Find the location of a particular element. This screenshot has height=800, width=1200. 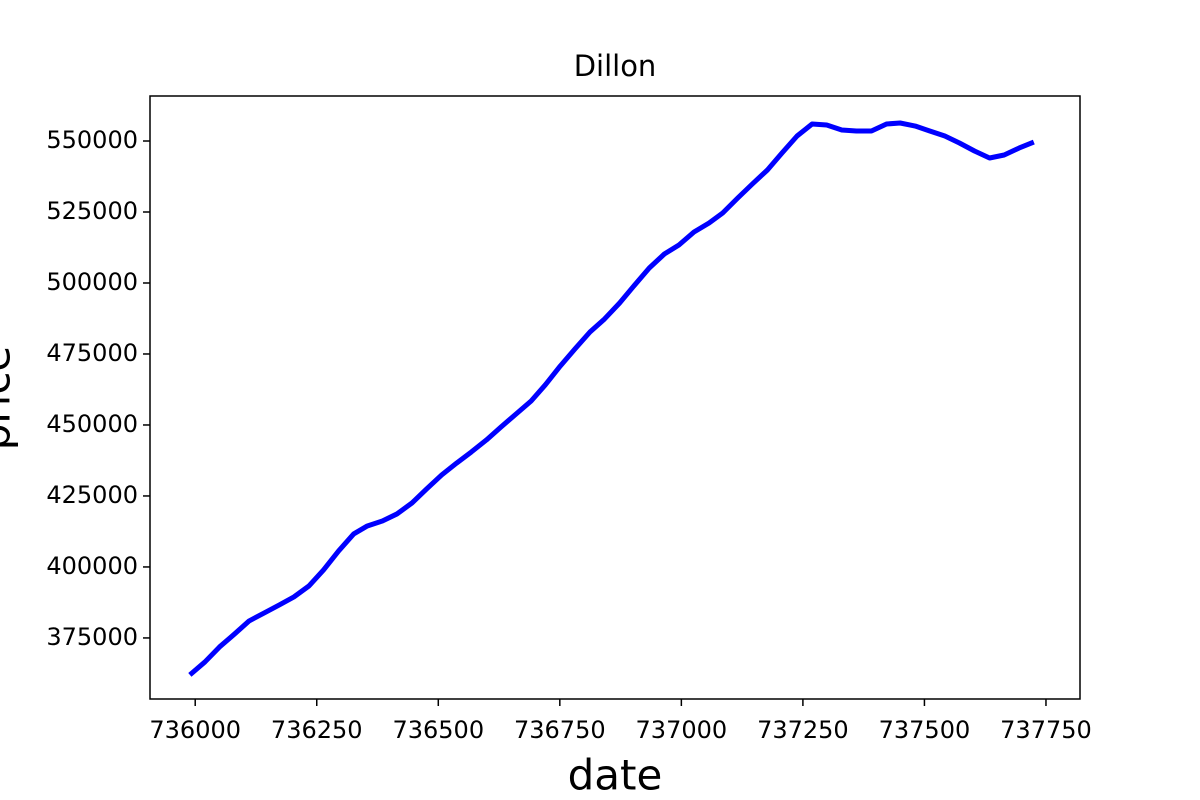

x-tick-label: 736250 is located at coordinates (317, 730).